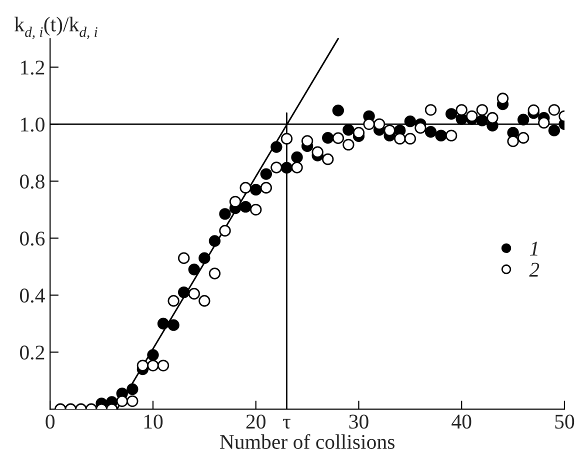  What do you see at coordinates (462, 421) in the screenshot?
I see `x-tick-label: 40` at bounding box center [462, 421].